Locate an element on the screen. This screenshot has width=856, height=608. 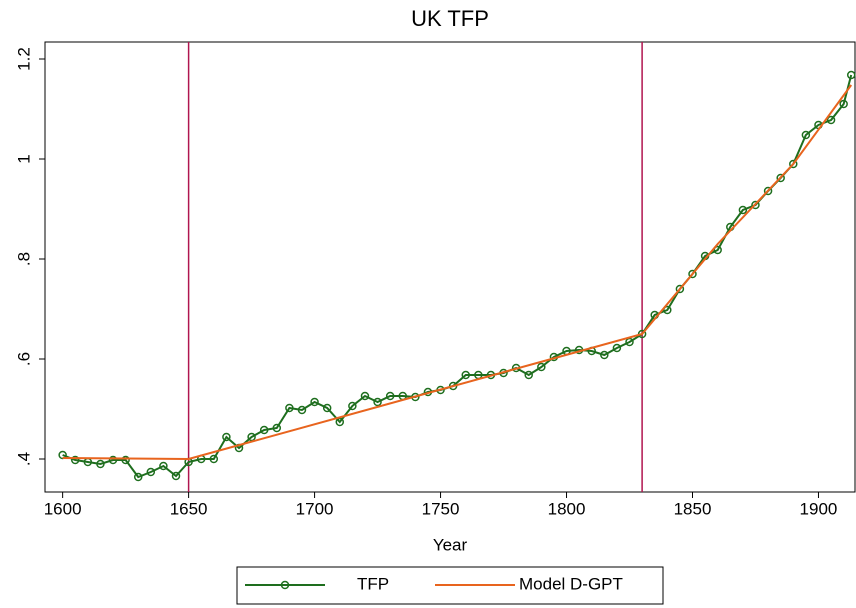
x-tick-label: 1800 is located at coordinates (567, 508).